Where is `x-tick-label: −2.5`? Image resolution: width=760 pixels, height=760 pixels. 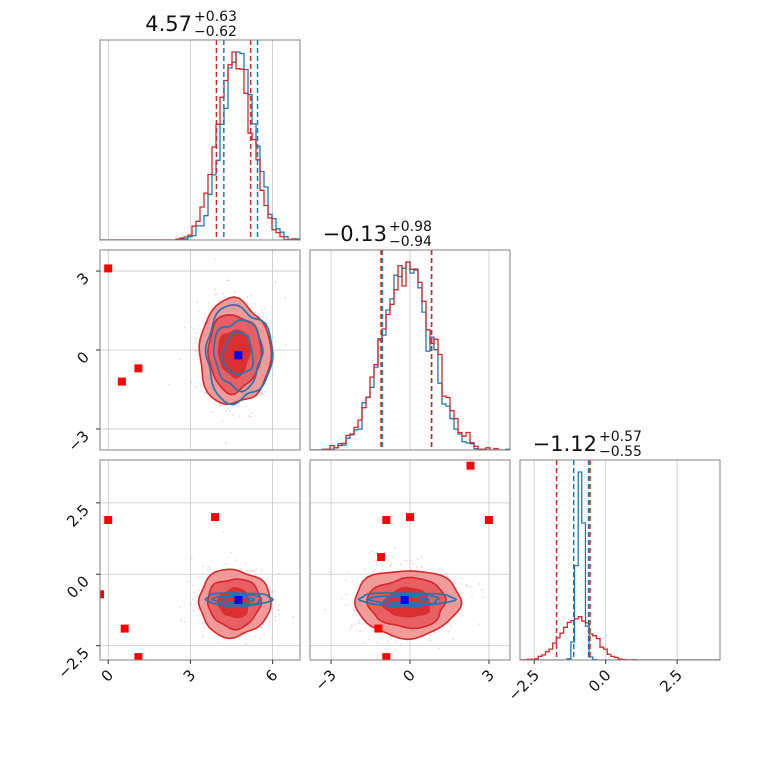 x-tick-label: −2.5 is located at coordinates (524, 685).